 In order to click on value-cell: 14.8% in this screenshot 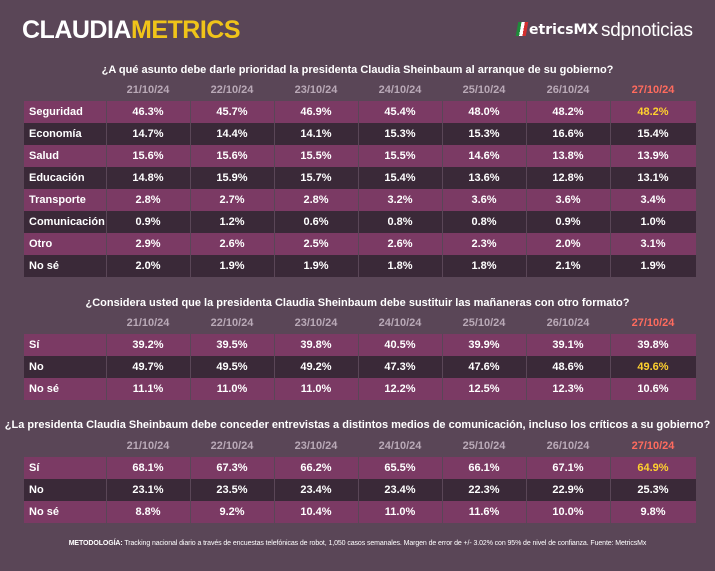, I will do `click(148, 178)`.